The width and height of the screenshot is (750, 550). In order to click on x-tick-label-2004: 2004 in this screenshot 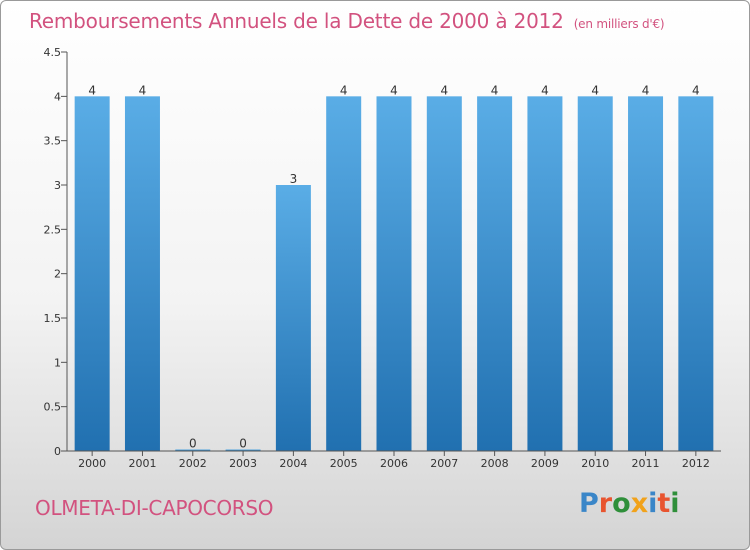, I will do `click(293, 463)`.